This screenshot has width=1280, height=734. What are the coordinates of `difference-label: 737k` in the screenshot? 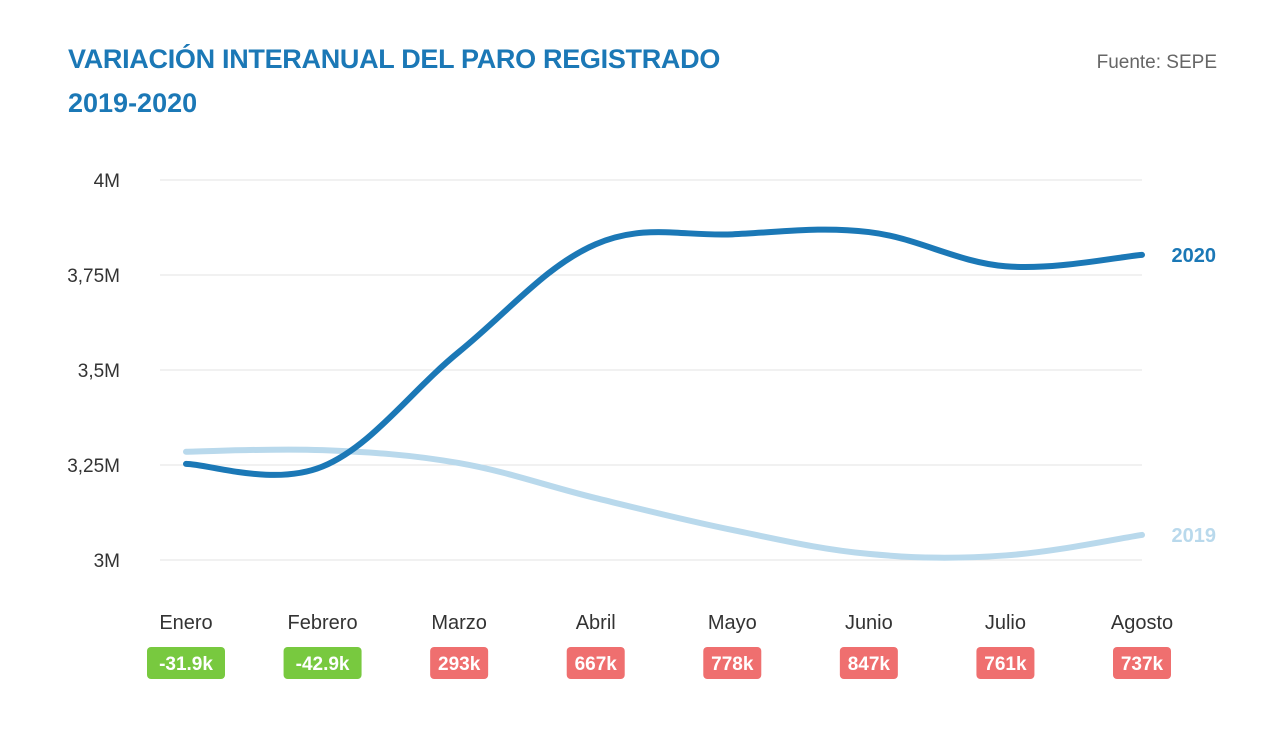 It's located at (1142, 664).